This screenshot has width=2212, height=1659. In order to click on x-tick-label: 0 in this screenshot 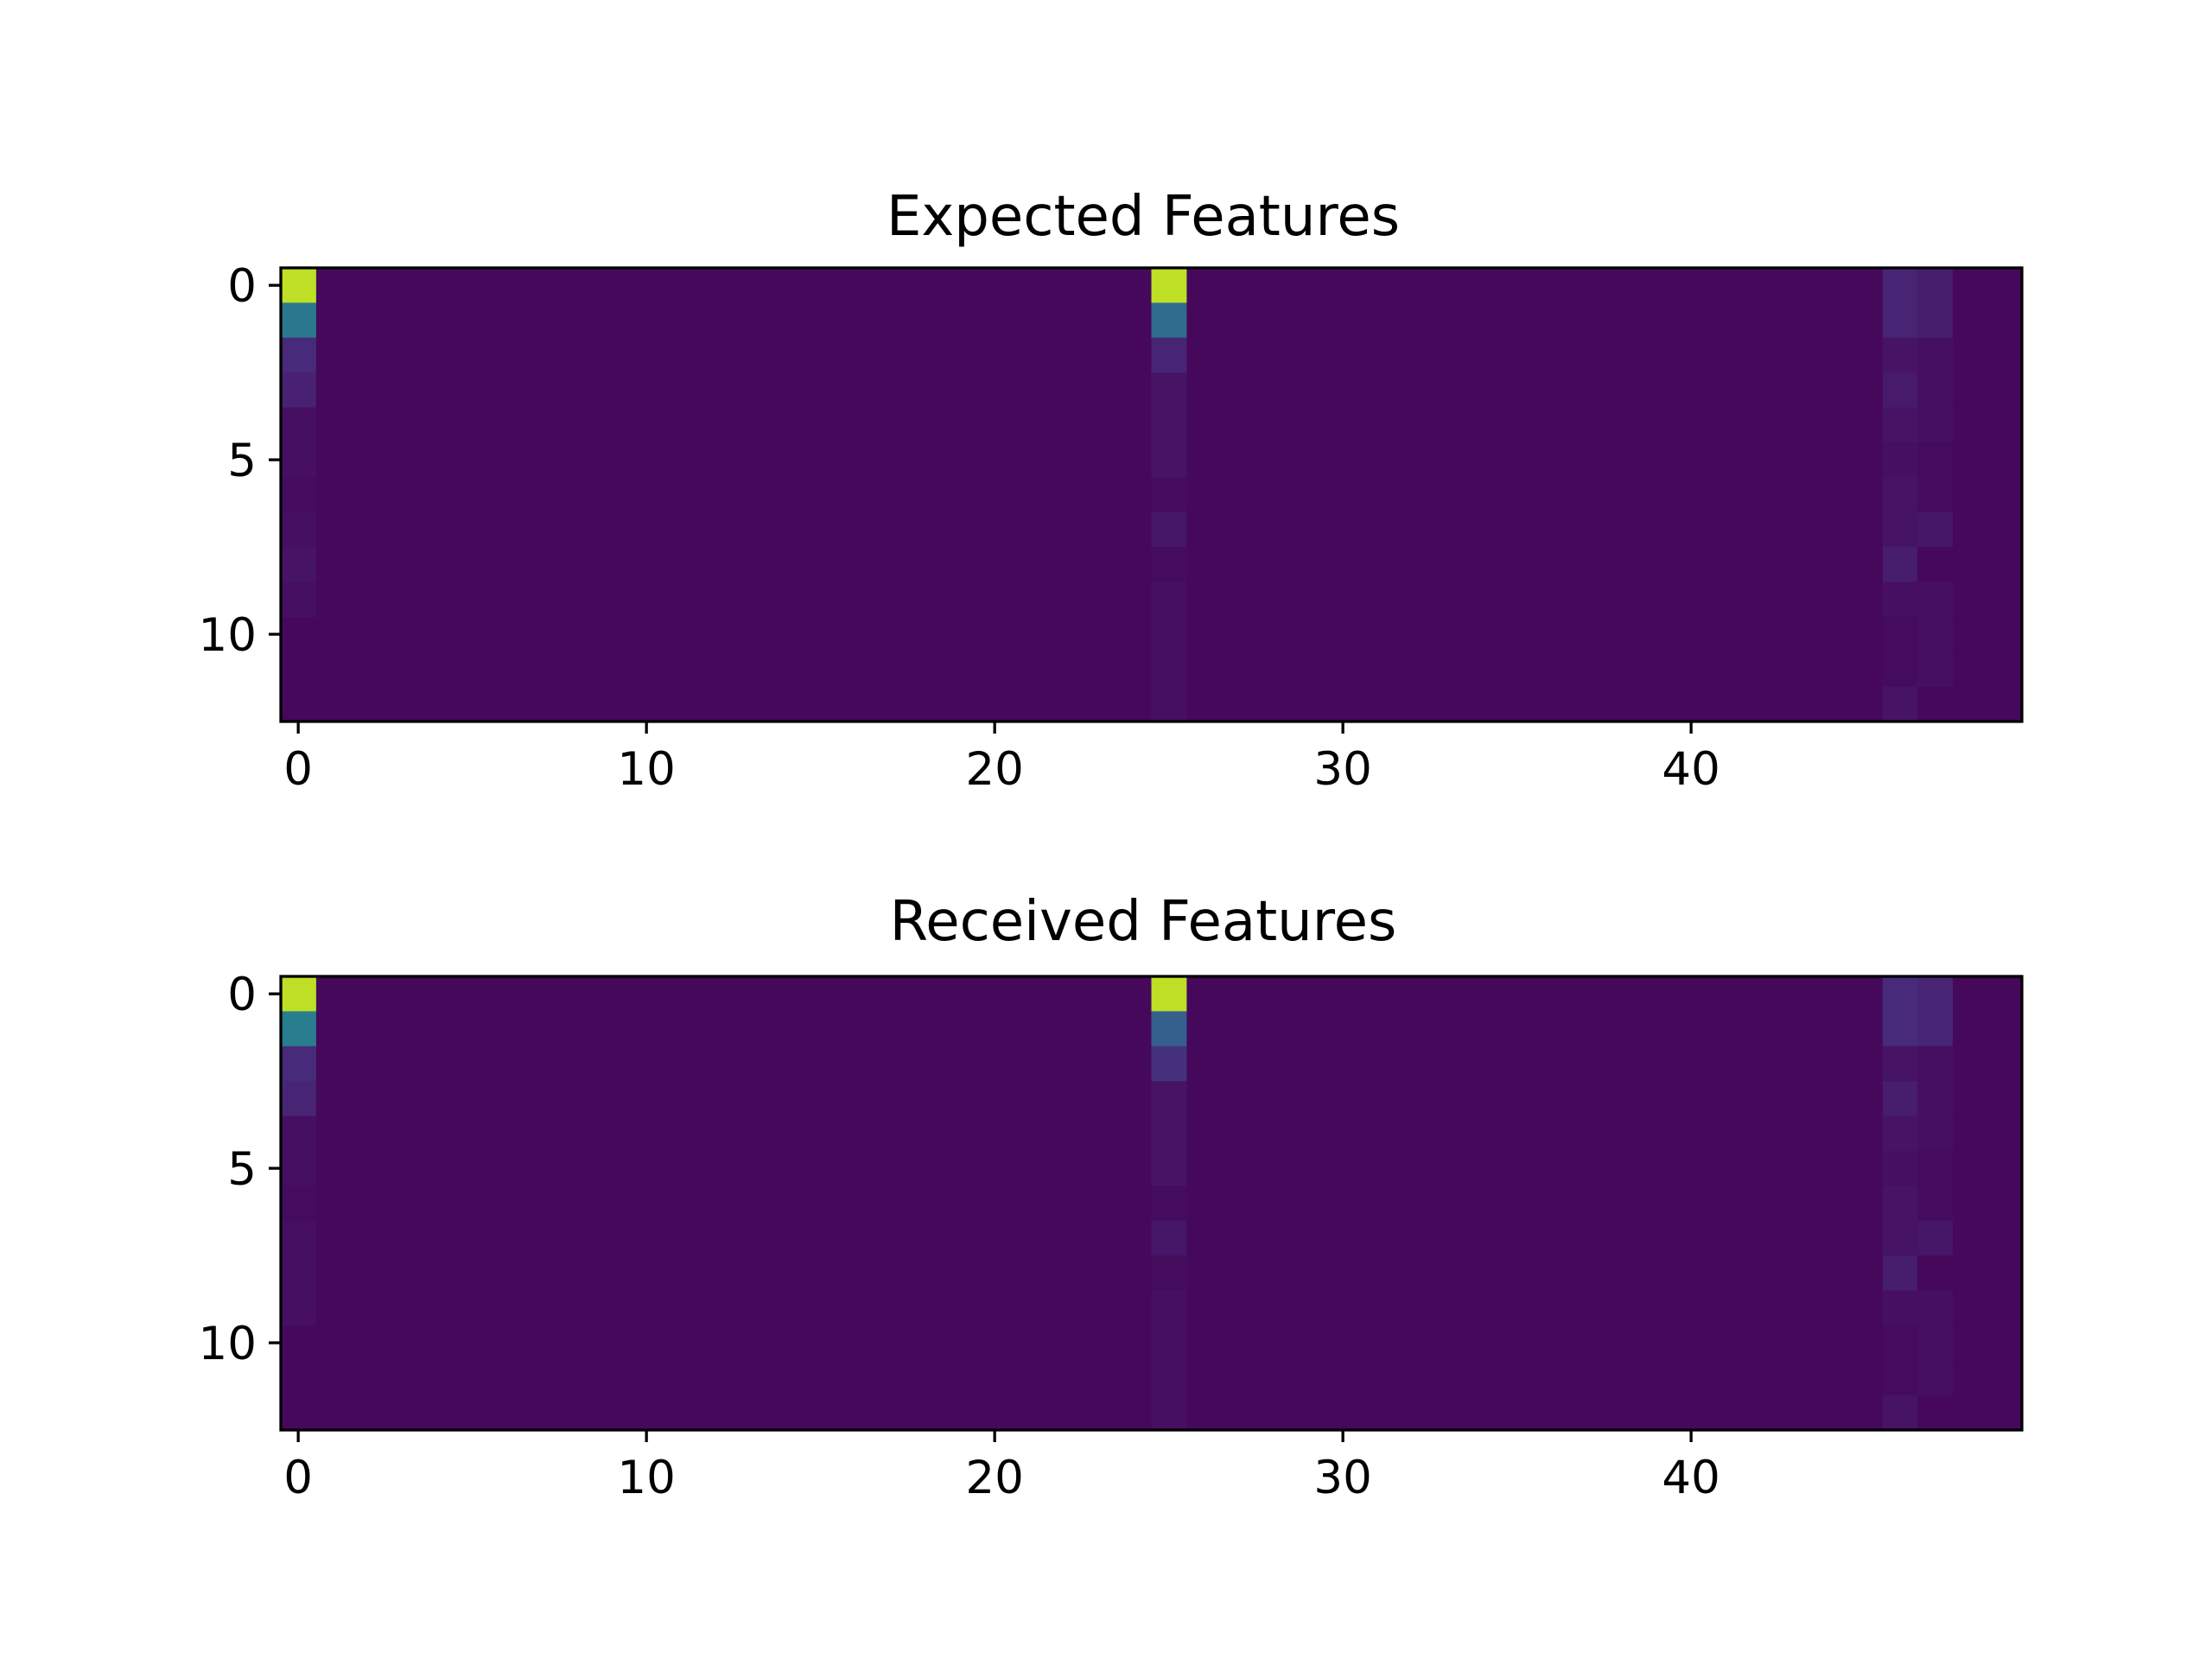, I will do `click(298, 1478)`.